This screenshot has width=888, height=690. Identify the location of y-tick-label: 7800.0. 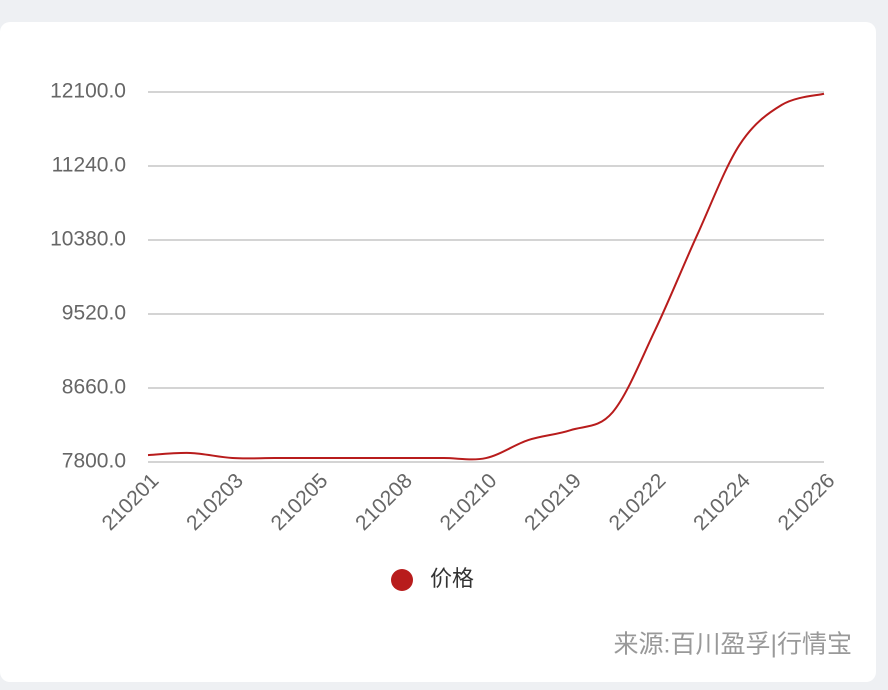
(94, 461).